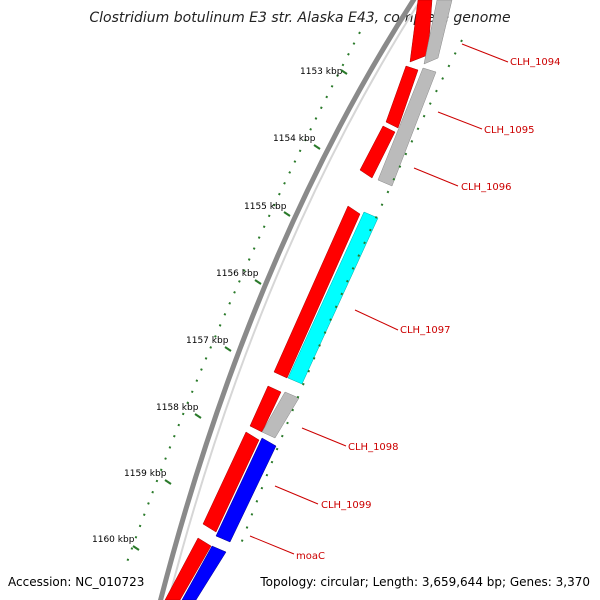  What do you see at coordinates (373, 447) in the screenshot?
I see `gene-label-clh1098: CLH_1098` at bounding box center [373, 447].